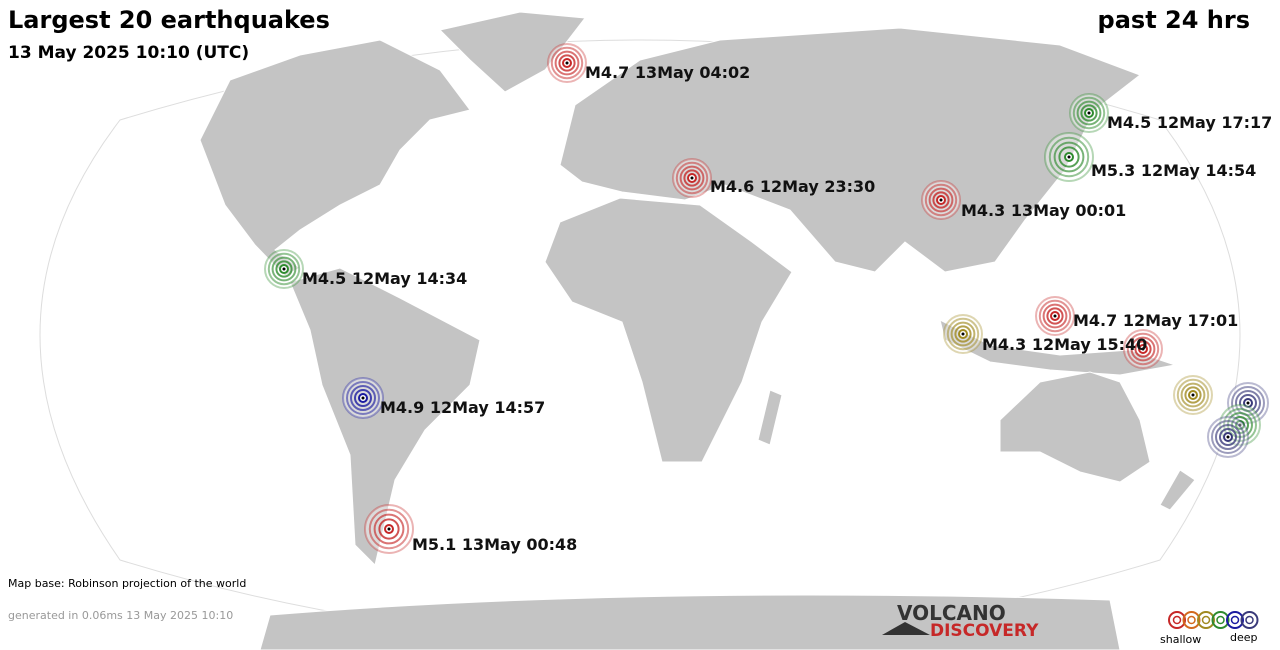 The height and width of the screenshot is (650, 1280). What do you see at coordinates (984, 631) in the screenshot?
I see `logo-discovery: DISCOVERY` at bounding box center [984, 631].